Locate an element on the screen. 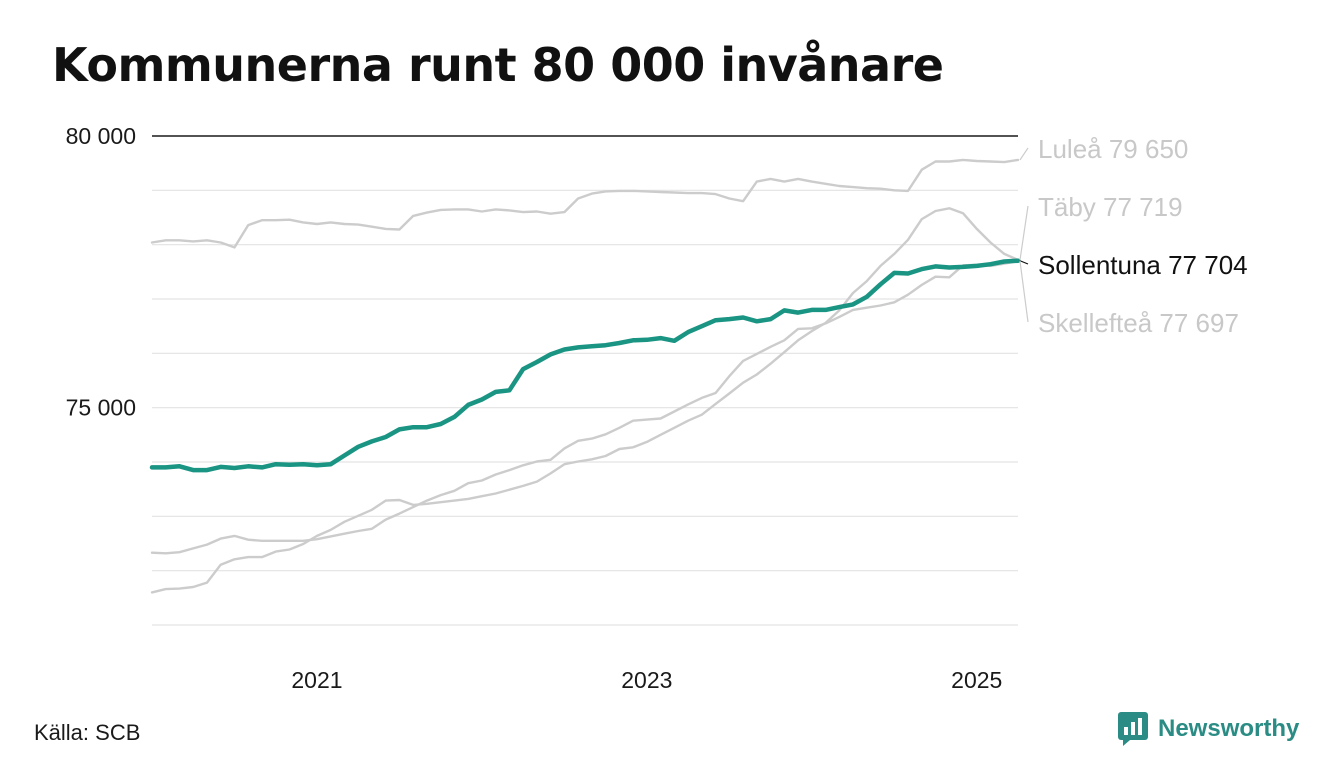  series-label-täby: Täby 77 719 is located at coordinates (1110, 207).